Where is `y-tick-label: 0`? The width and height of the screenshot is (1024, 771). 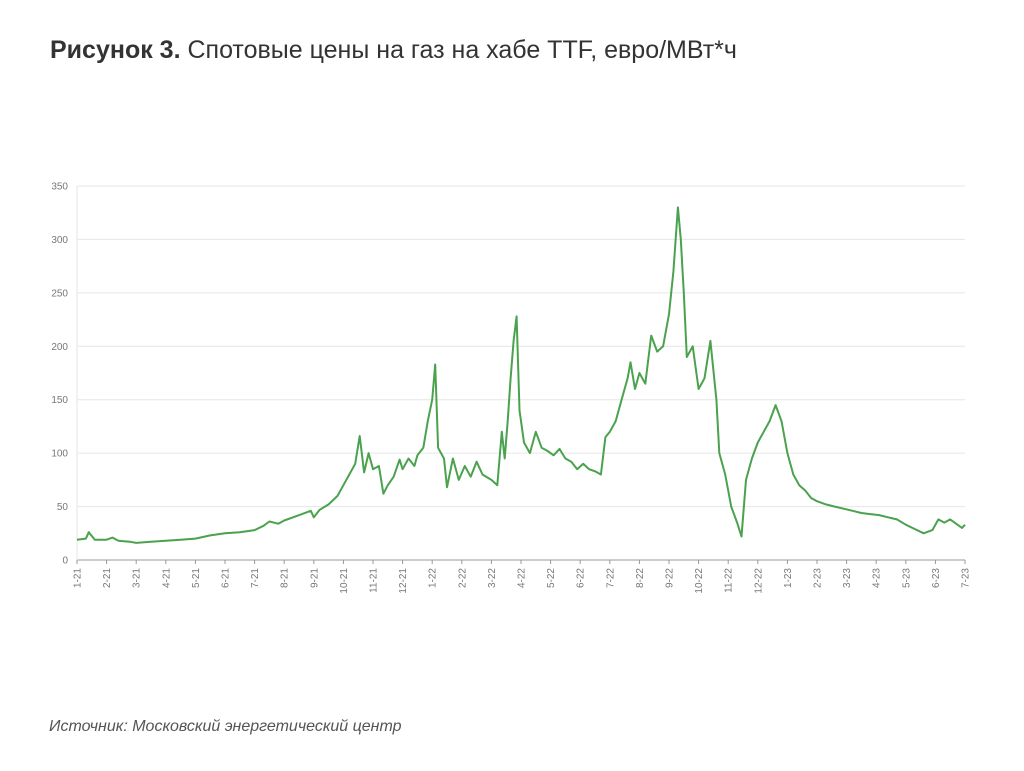
y-tick-label: 0 is located at coordinates (65, 561).